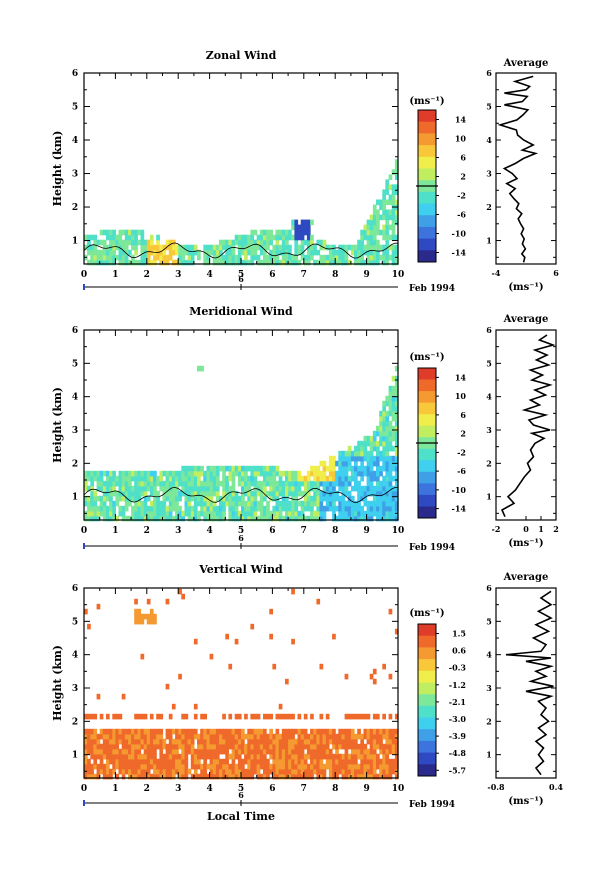 This screenshot has width=616, height=872. Describe the element at coordinates (461, 196) in the screenshot. I see `colorbar-tick-label: -2` at that location.